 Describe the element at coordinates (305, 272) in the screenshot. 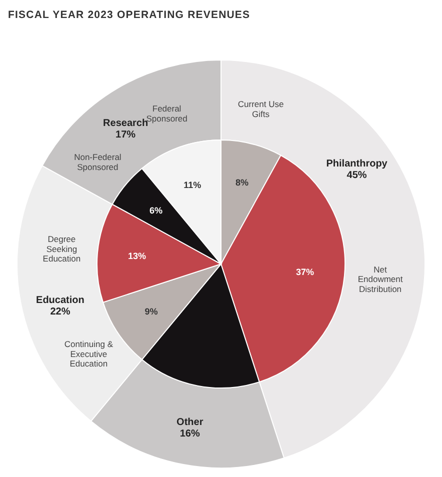

I see `data-label: 37%` at that location.